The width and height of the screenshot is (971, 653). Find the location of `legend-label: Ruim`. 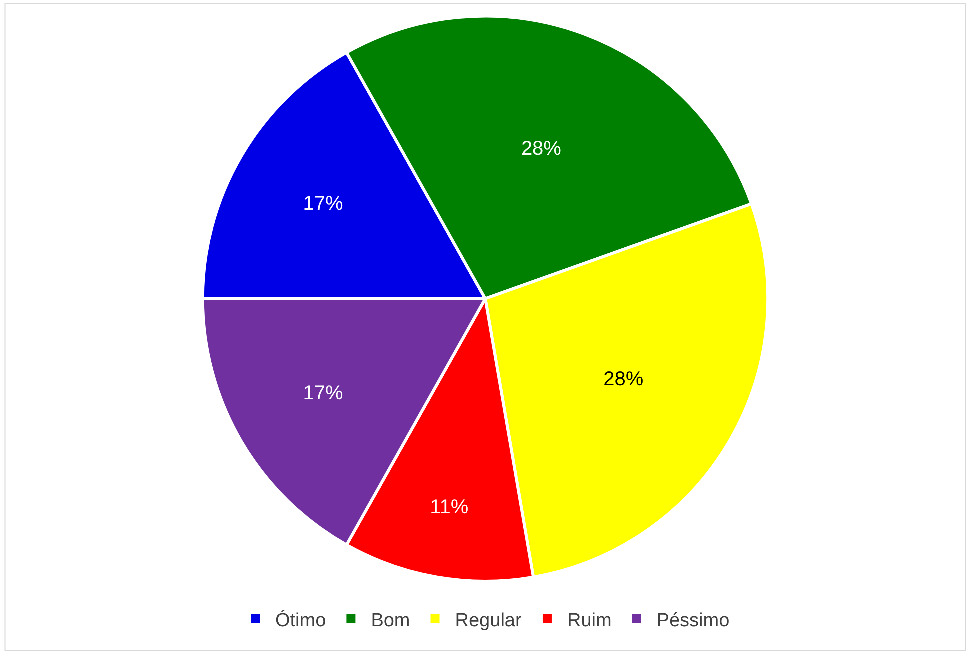

legend-label: Ruim is located at coordinates (589, 621).